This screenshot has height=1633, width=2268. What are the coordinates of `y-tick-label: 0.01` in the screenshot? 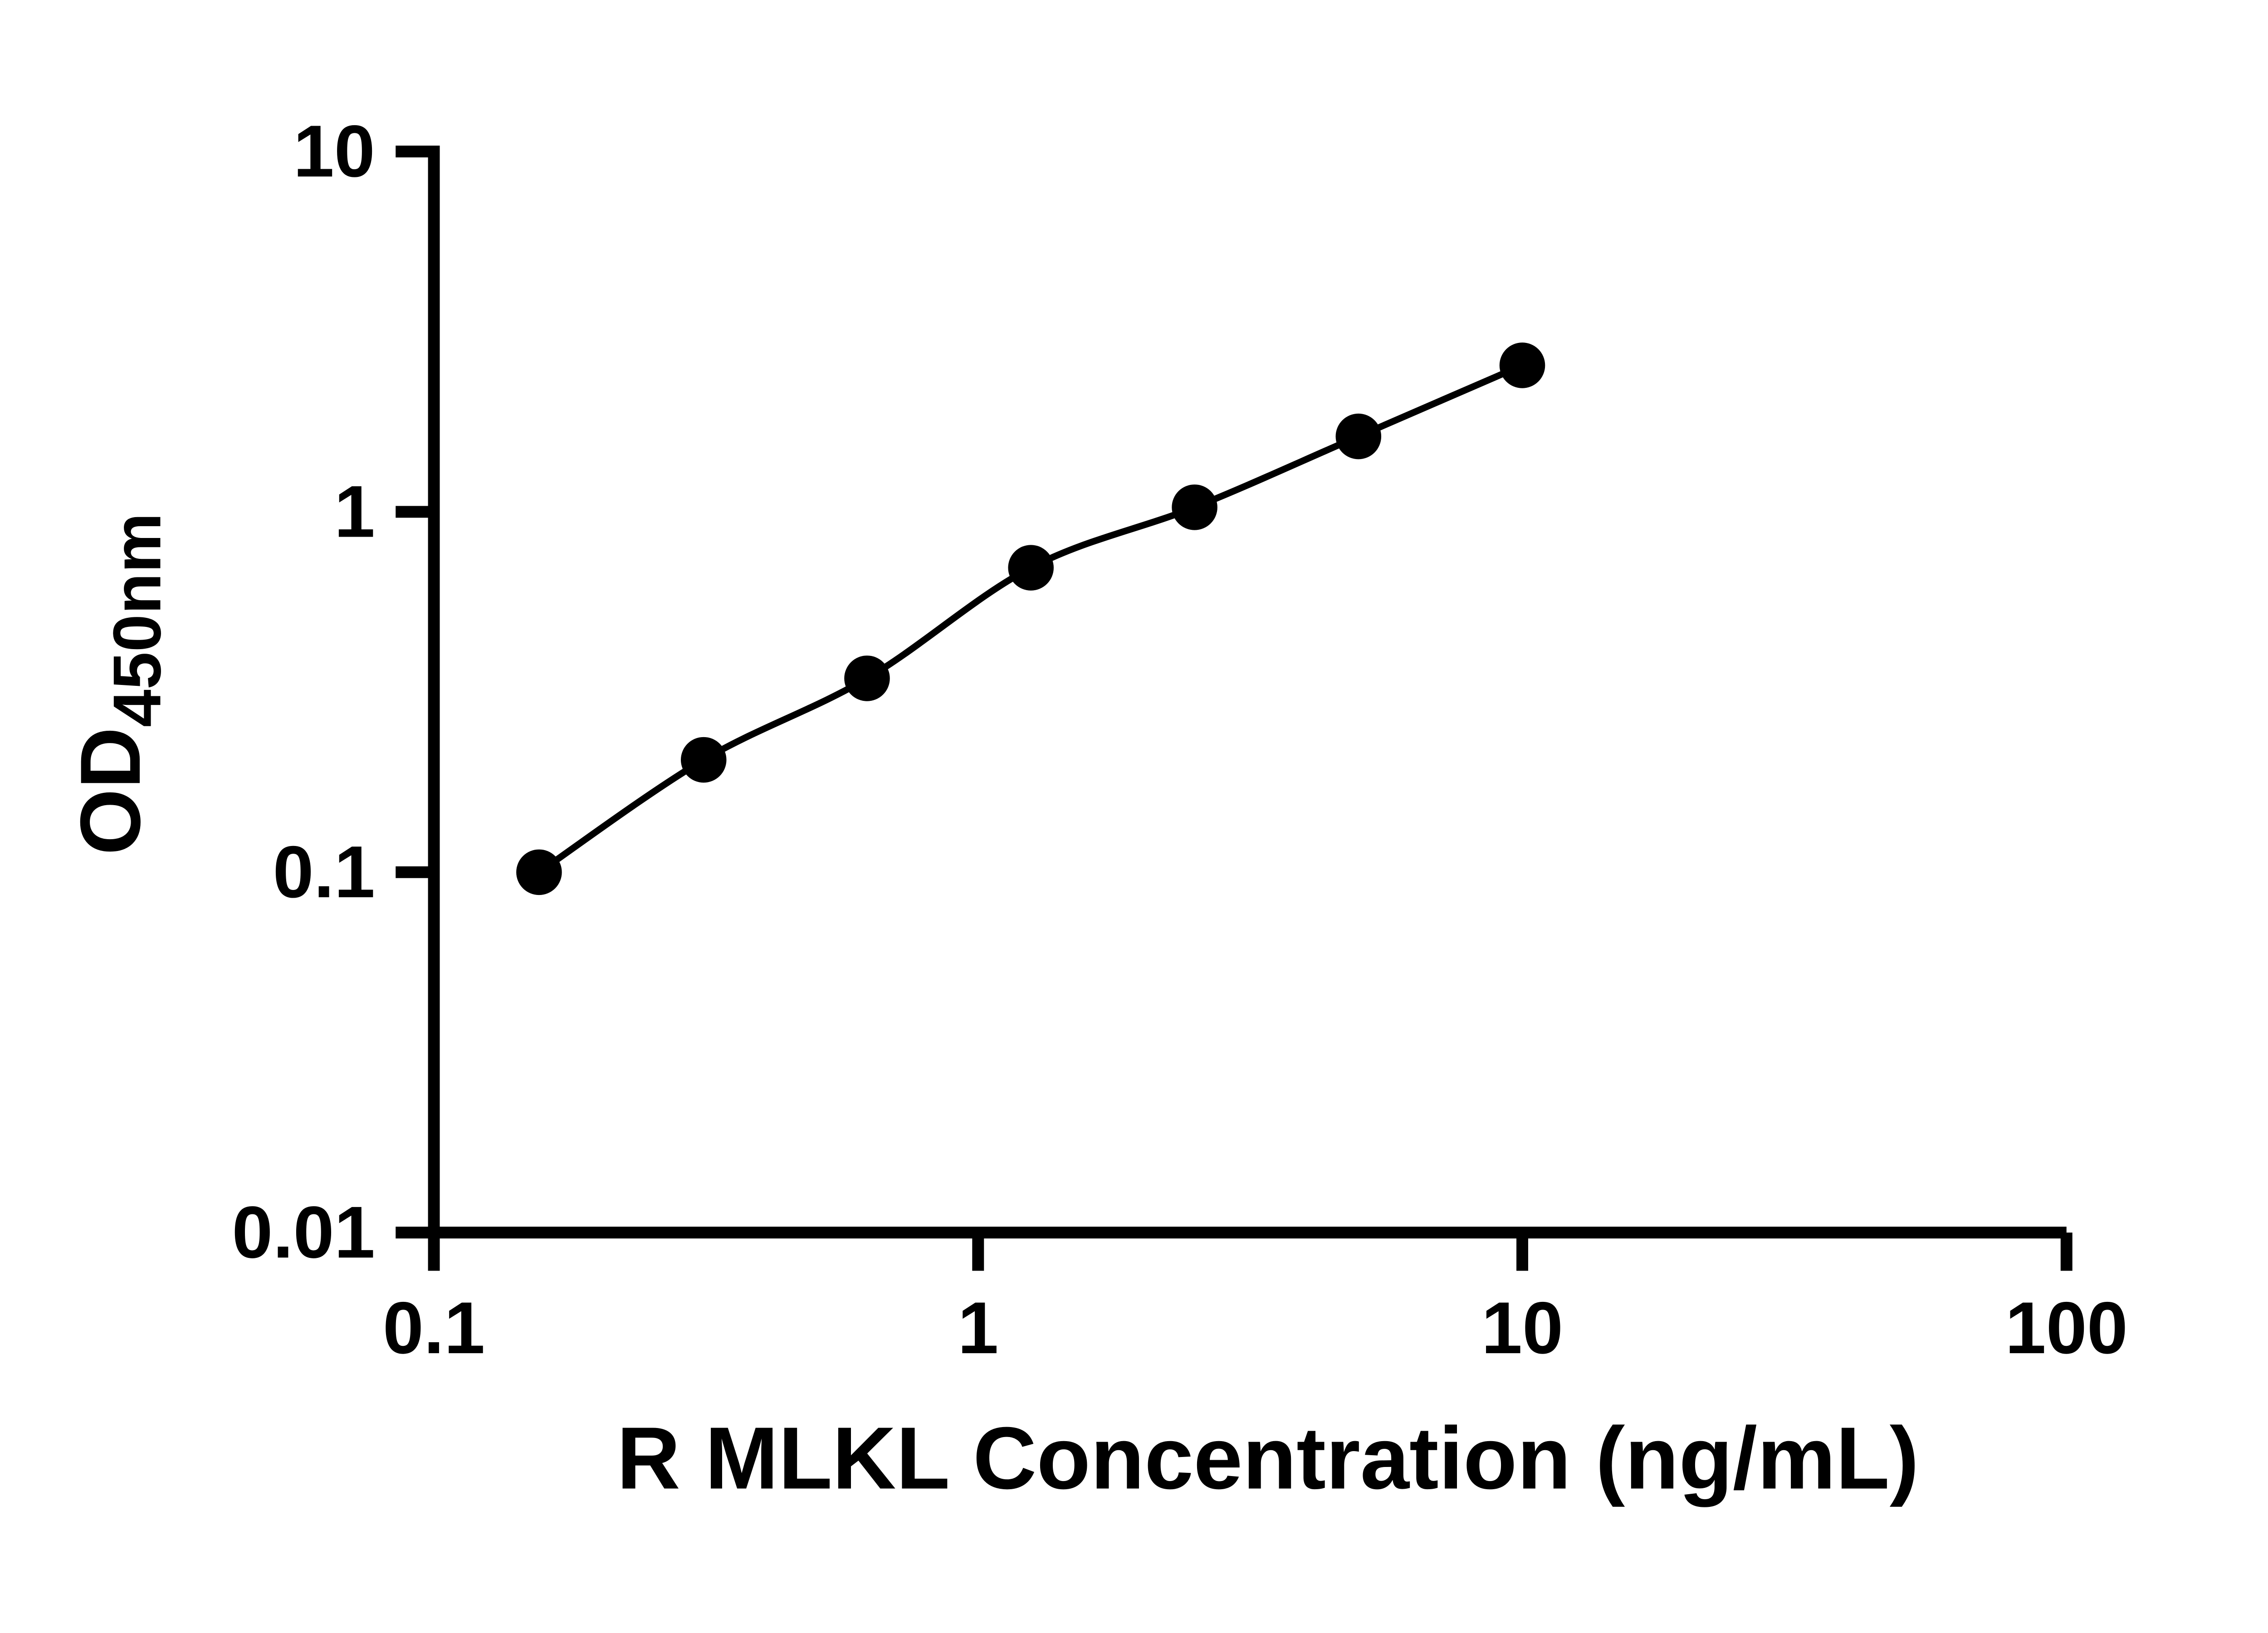 It's located at (304, 1232).